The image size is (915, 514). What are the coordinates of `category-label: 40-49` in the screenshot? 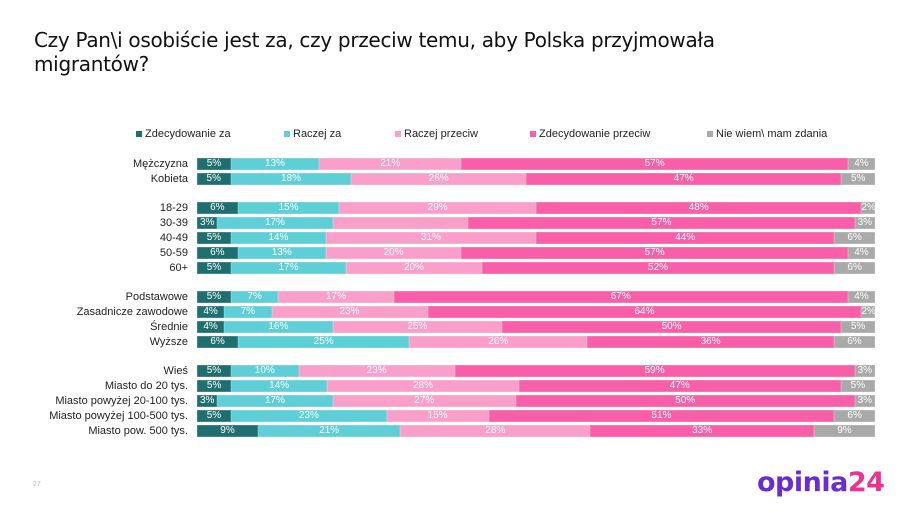 It's located at (173, 237).